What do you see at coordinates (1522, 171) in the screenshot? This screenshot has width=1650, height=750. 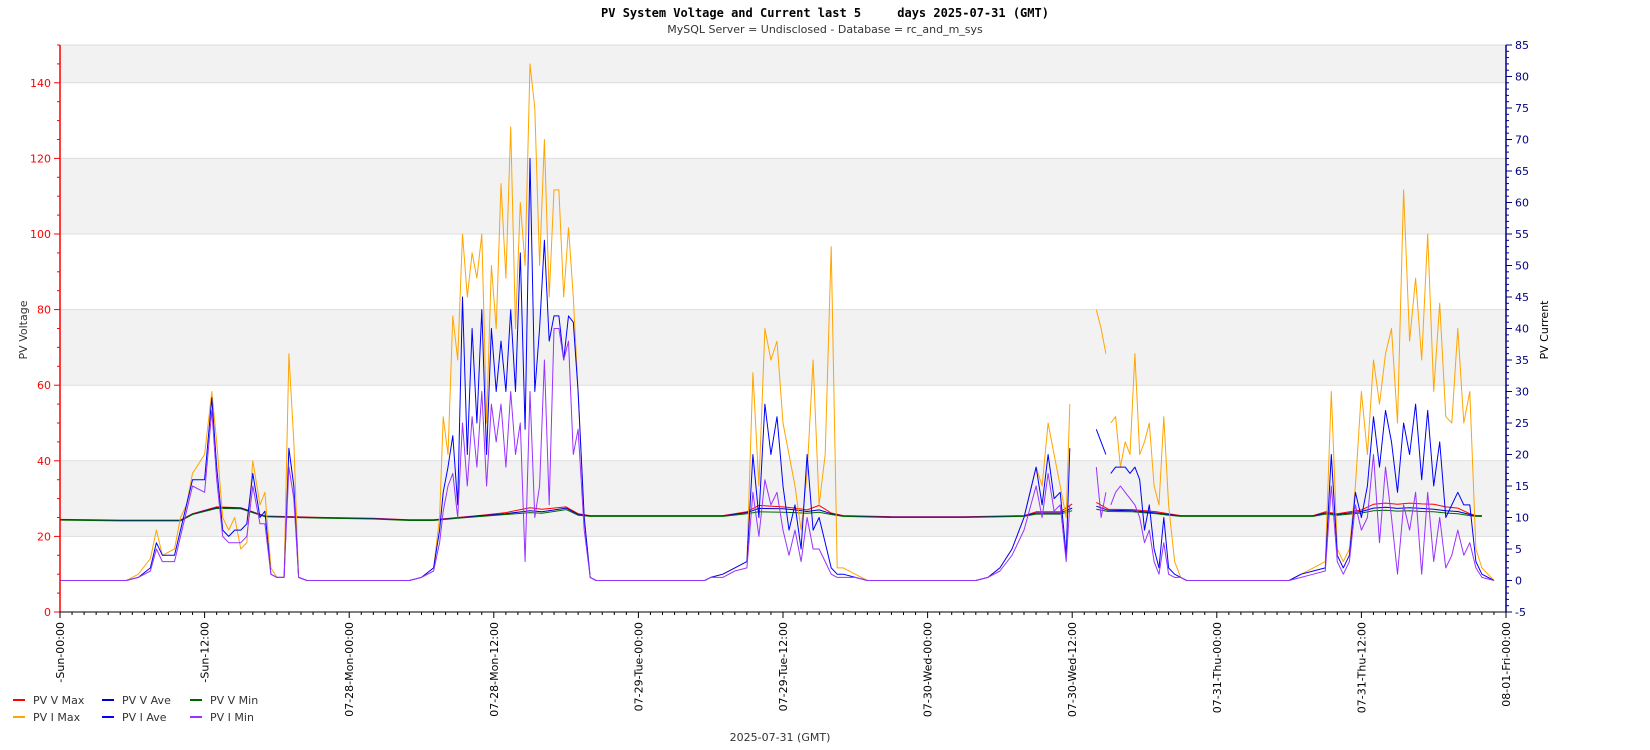 I see `right-tick-label: 65` at bounding box center [1522, 171].